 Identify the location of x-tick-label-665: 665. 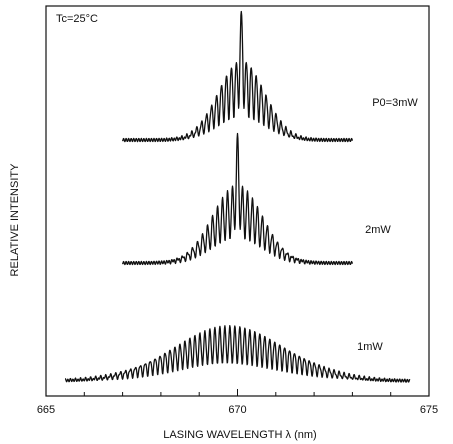
(46, 410).